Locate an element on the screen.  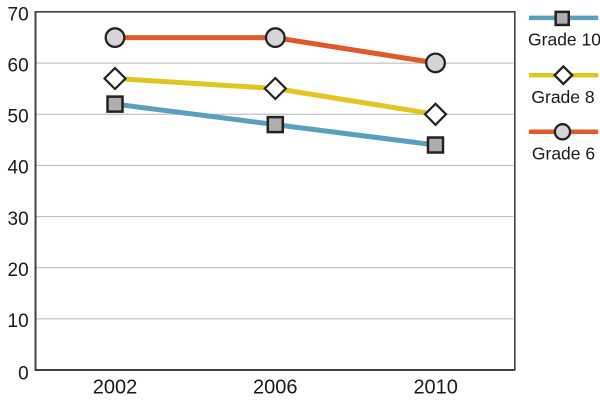
svg-text: 0 is located at coordinates (23, 374).